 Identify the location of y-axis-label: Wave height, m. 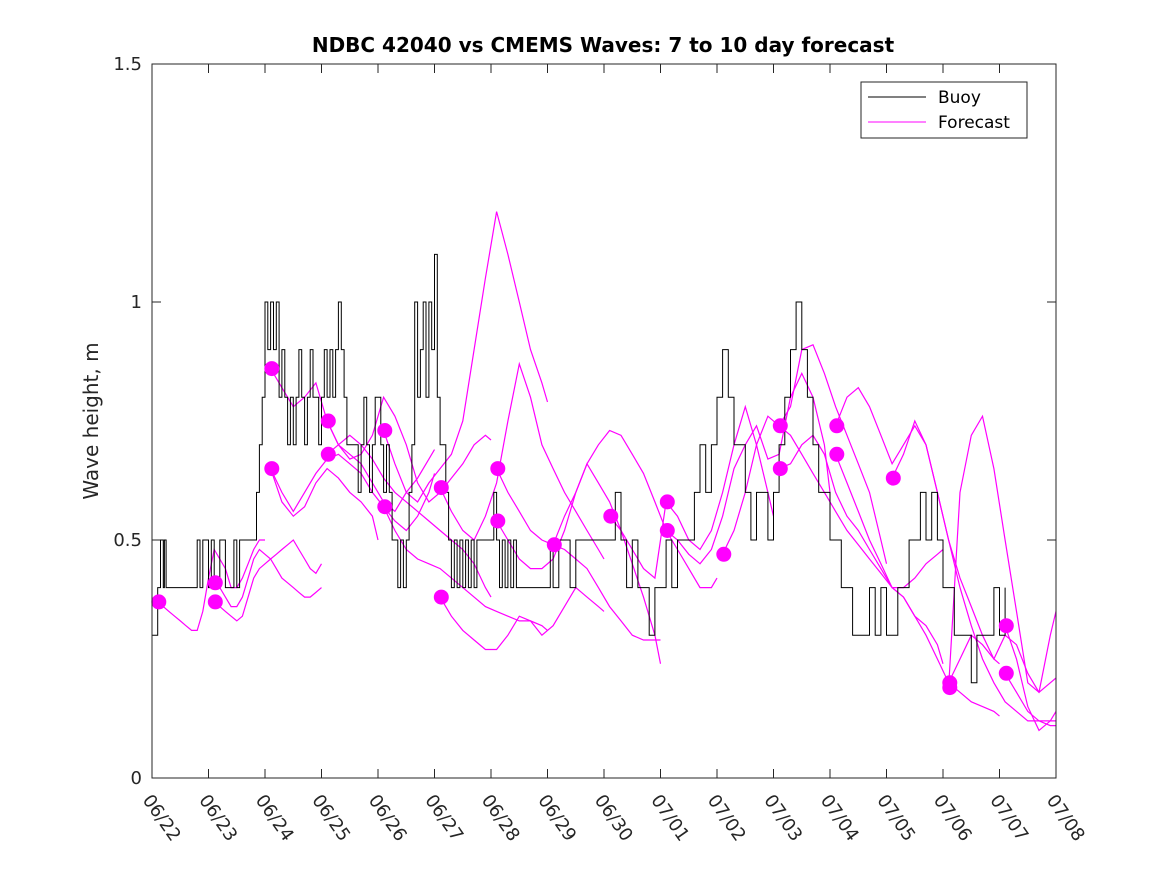
(91, 420).